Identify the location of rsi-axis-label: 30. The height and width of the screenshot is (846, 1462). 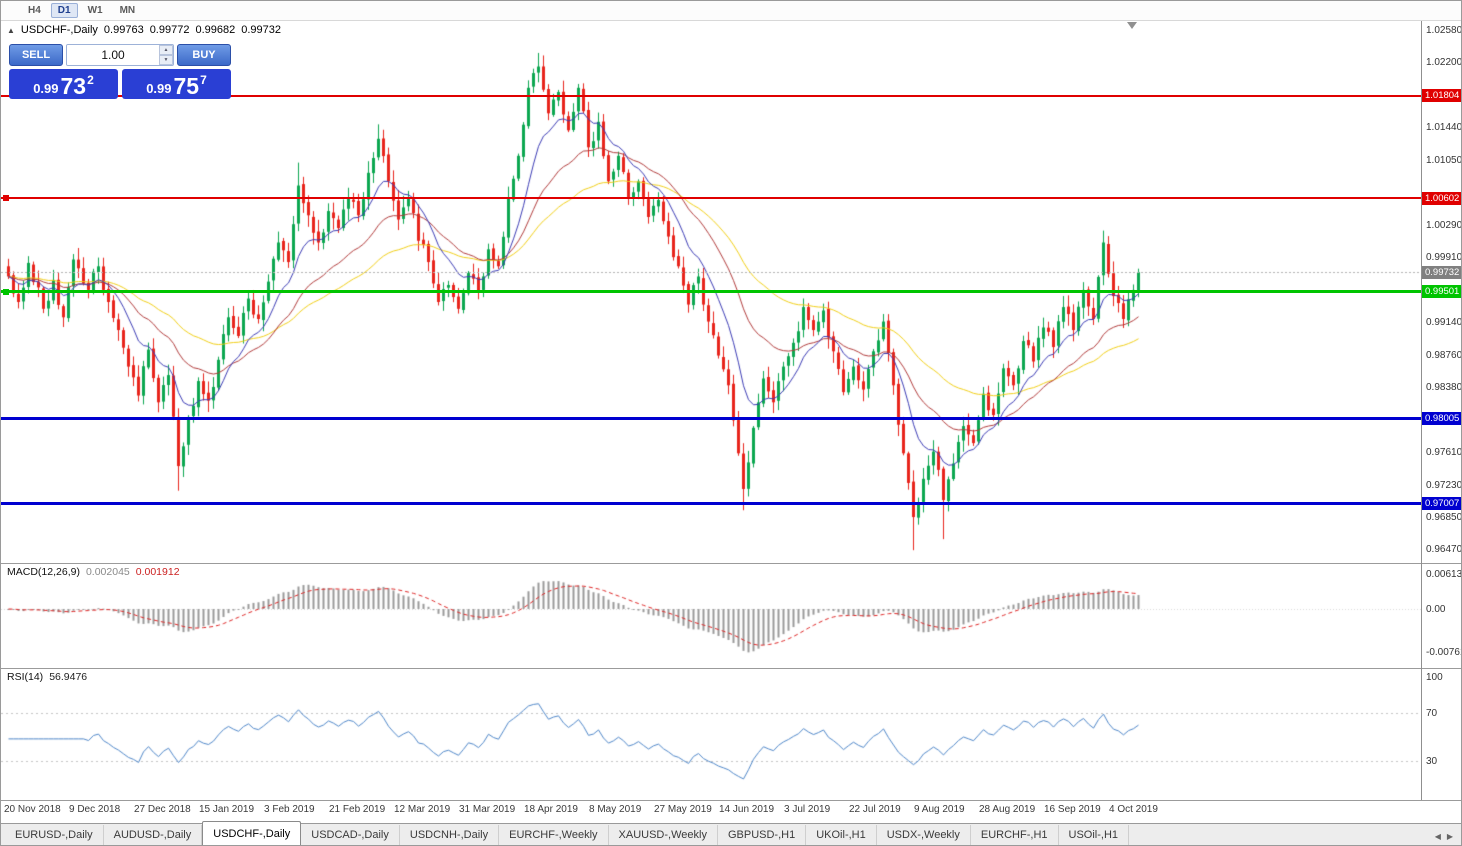
(1432, 761).